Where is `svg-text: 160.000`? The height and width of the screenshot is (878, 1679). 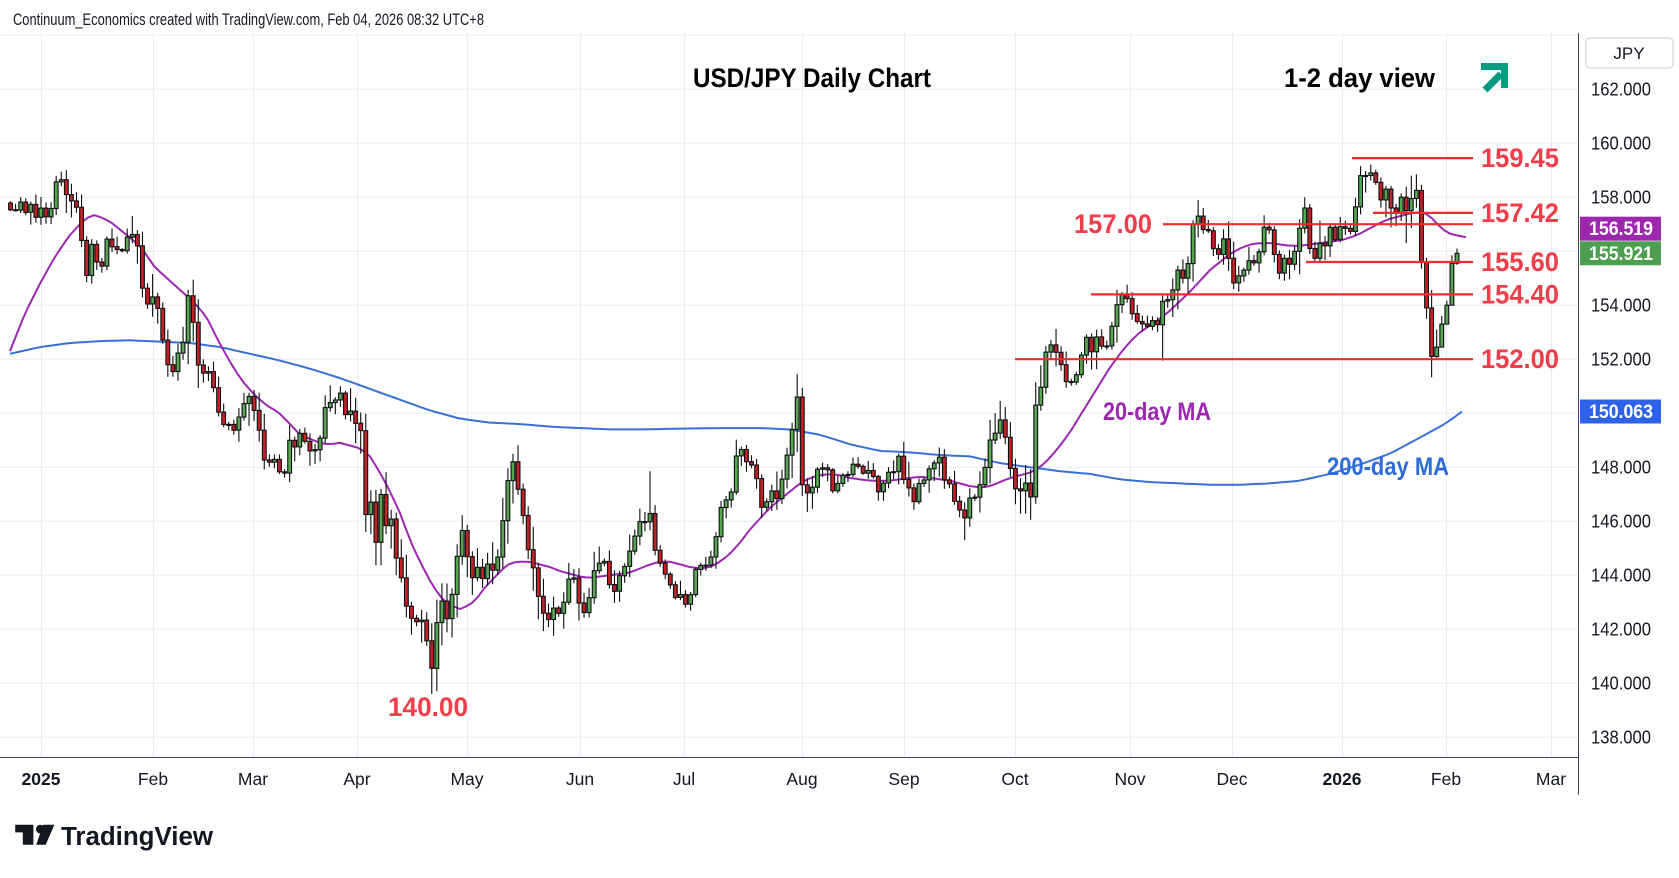
svg-text: 160.000 is located at coordinates (1621, 143).